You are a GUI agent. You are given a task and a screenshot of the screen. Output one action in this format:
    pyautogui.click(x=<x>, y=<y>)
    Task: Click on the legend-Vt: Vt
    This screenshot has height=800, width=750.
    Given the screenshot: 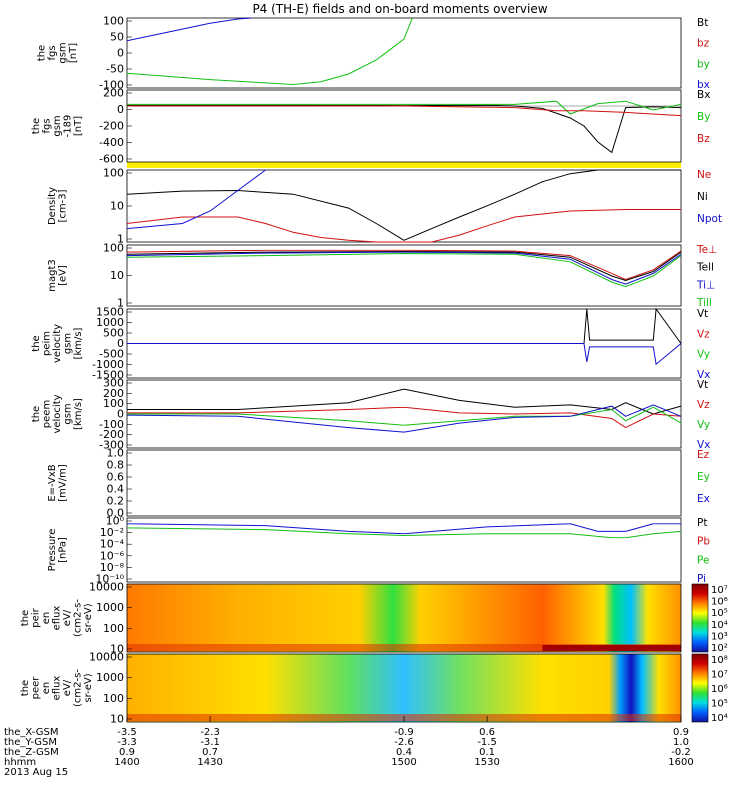 What is the action you would take?
    pyautogui.click(x=702, y=385)
    